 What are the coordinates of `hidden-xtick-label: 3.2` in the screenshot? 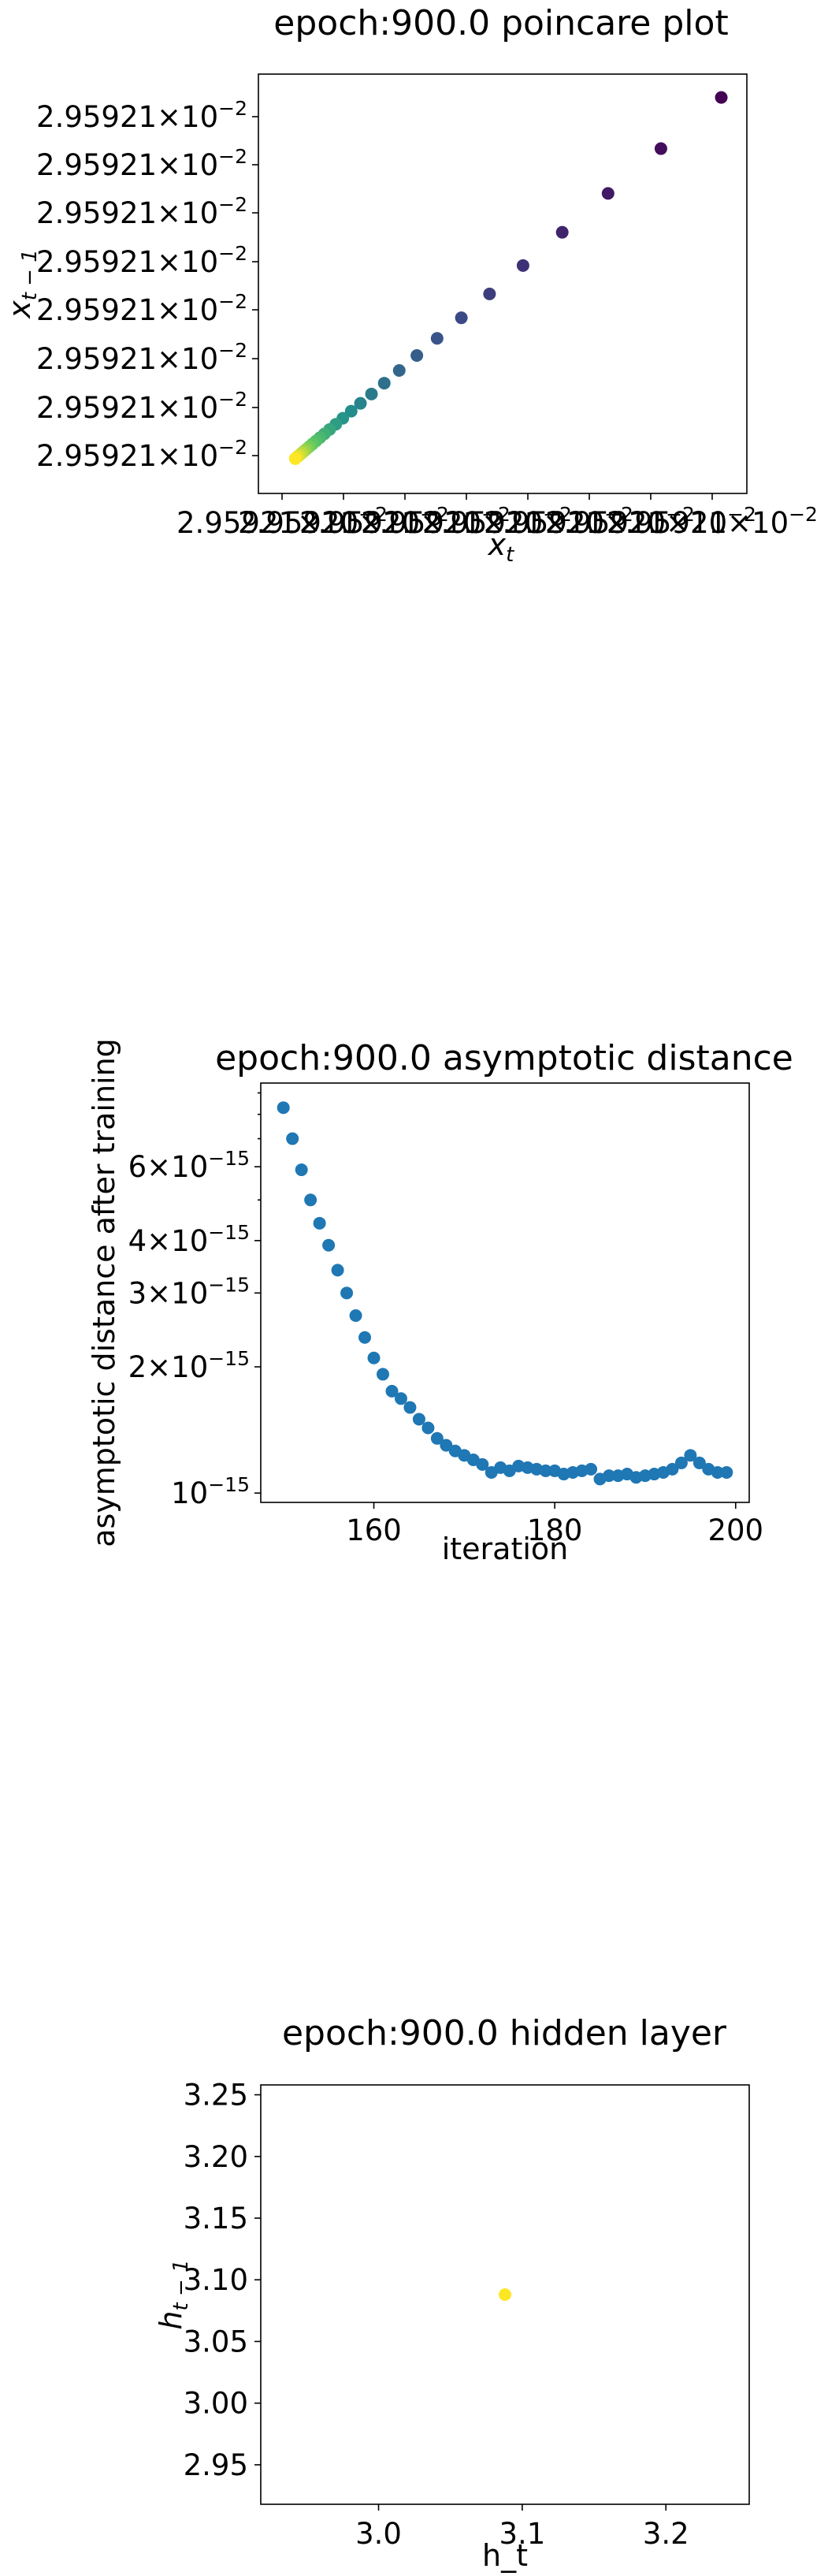 It's located at (666, 2534).